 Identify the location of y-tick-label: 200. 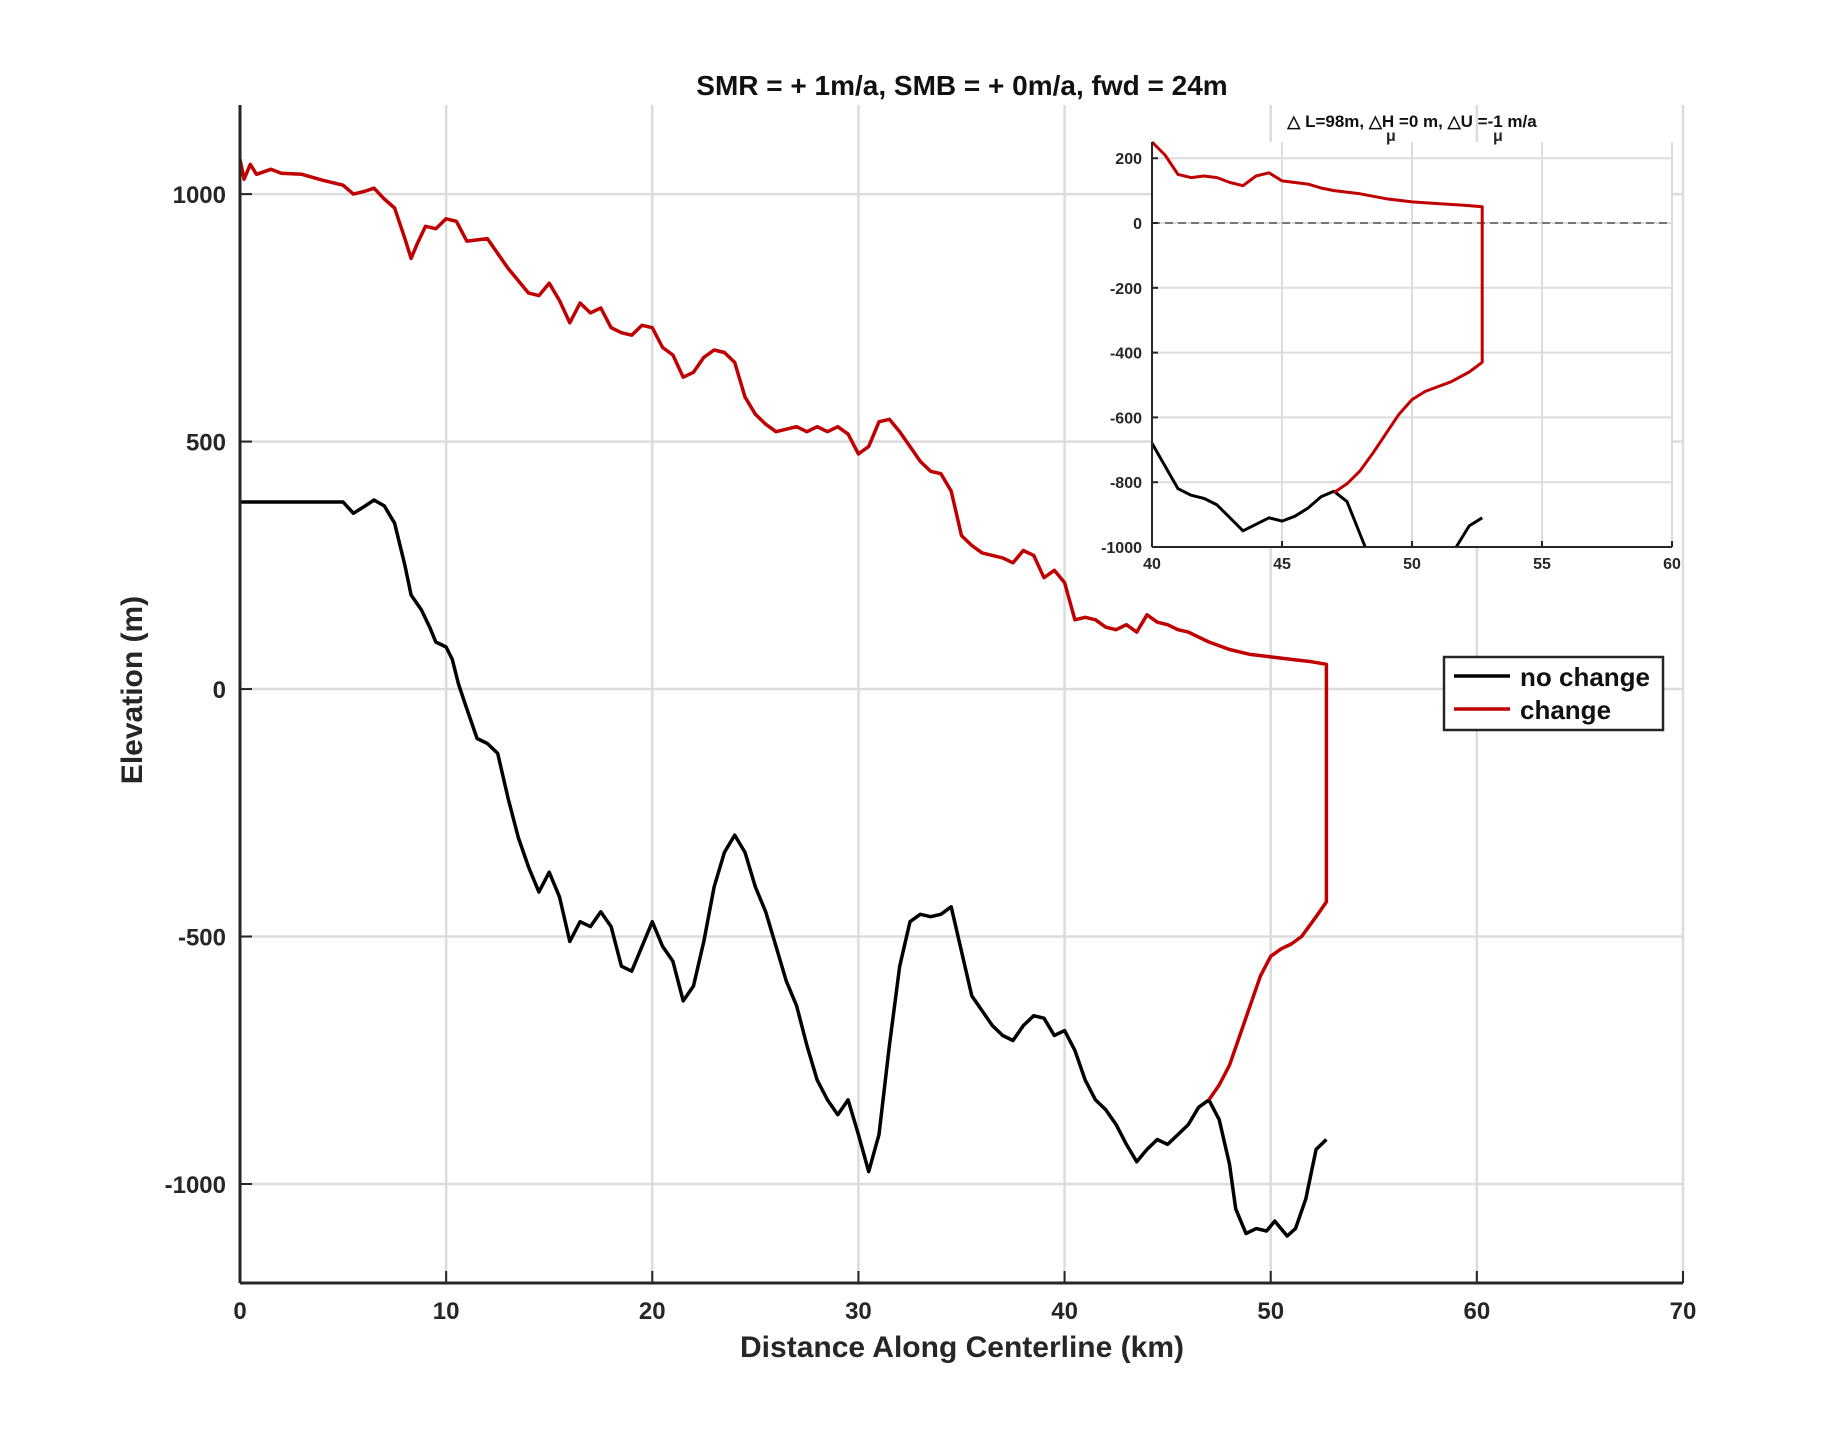
(1128, 159).